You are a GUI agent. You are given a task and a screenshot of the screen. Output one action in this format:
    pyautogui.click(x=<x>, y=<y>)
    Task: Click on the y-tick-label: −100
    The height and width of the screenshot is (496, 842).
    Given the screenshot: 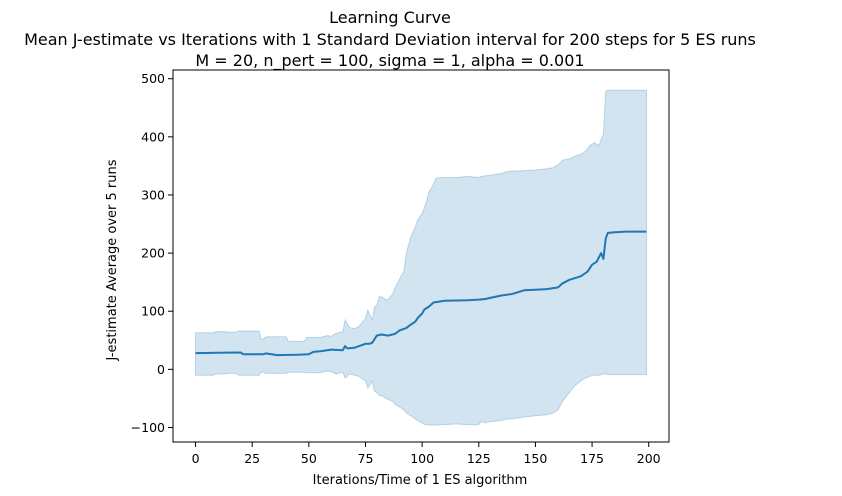 What is the action you would take?
    pyautogui.click(x=148, y=427)
    